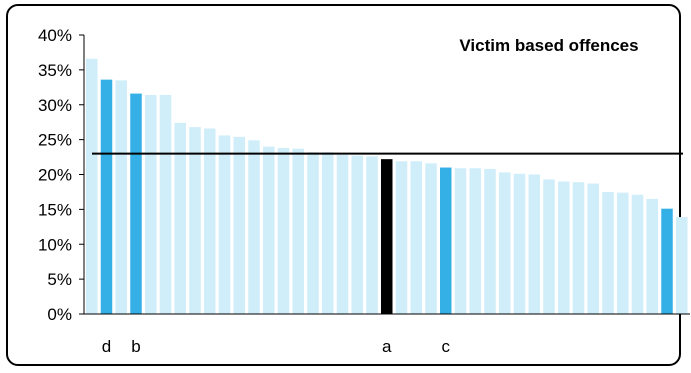 This screenshot has width=691, height=373. I want to click on y-tick-label: 25%, so click(55, 140).